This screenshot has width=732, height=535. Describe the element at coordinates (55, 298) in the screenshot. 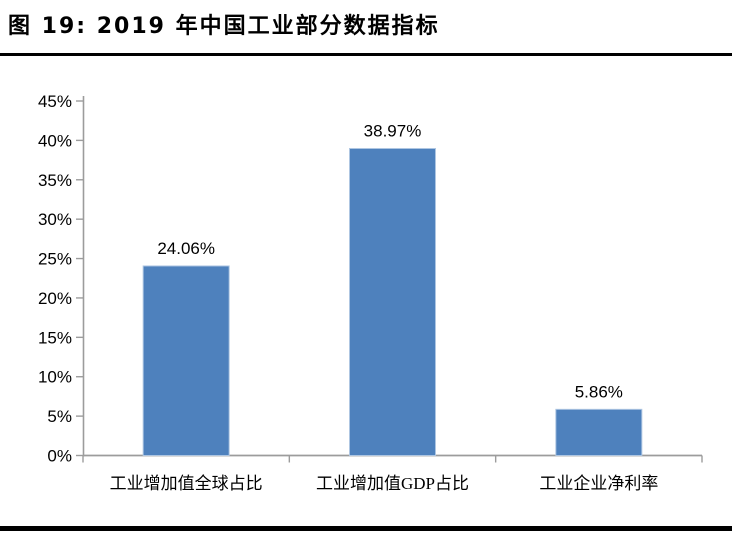

I see `y-axis-tick-label: 20%` at that location.